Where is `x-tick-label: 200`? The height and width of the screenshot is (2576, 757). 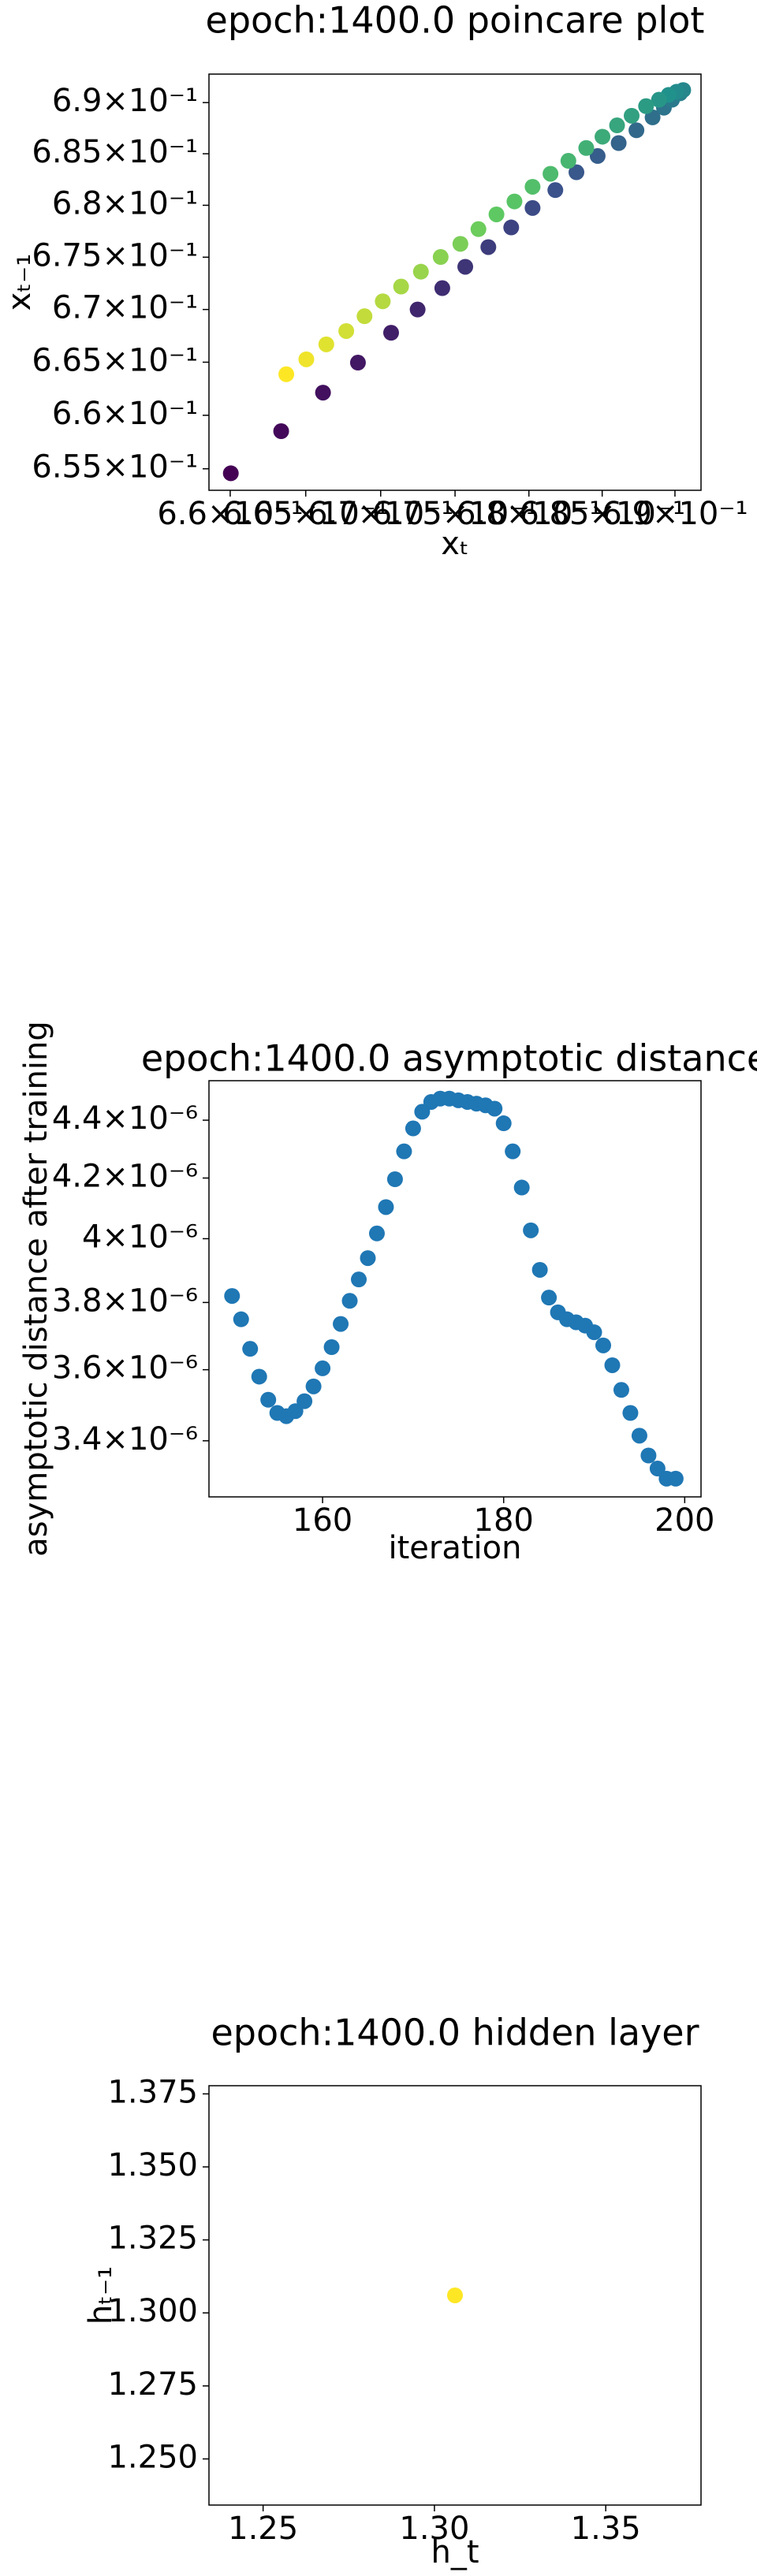
x-tick-label: 200 is located at coordinates (684, 1520).